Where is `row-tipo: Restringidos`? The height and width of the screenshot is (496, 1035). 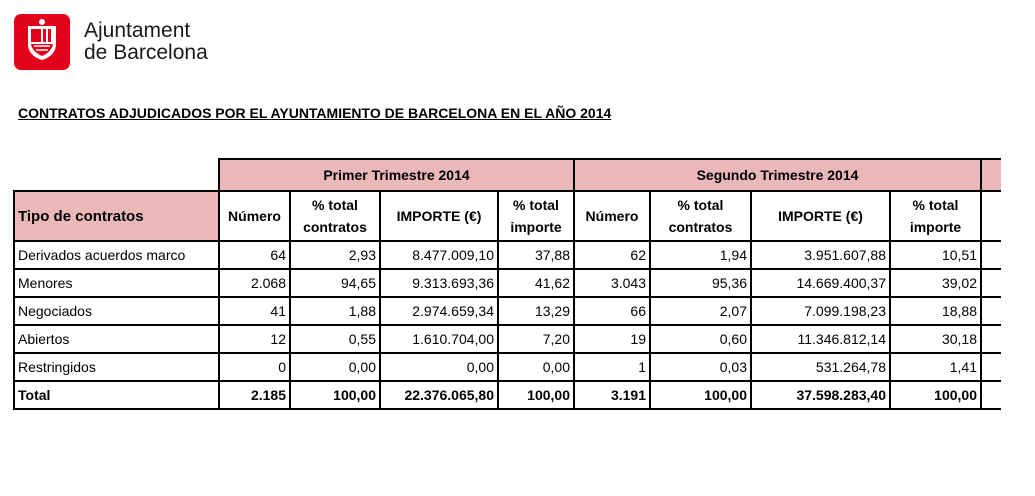
row-tipo: Restringidos is located at coordinates (116, 367).